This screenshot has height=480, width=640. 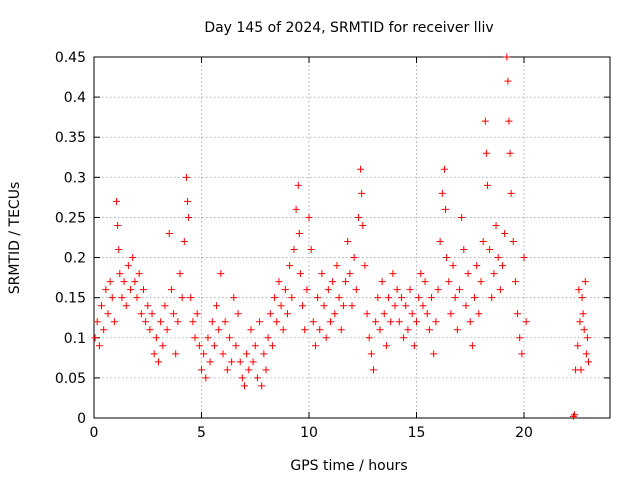 I want to click on x-tick-label: 10, so click(x=309, y=433).